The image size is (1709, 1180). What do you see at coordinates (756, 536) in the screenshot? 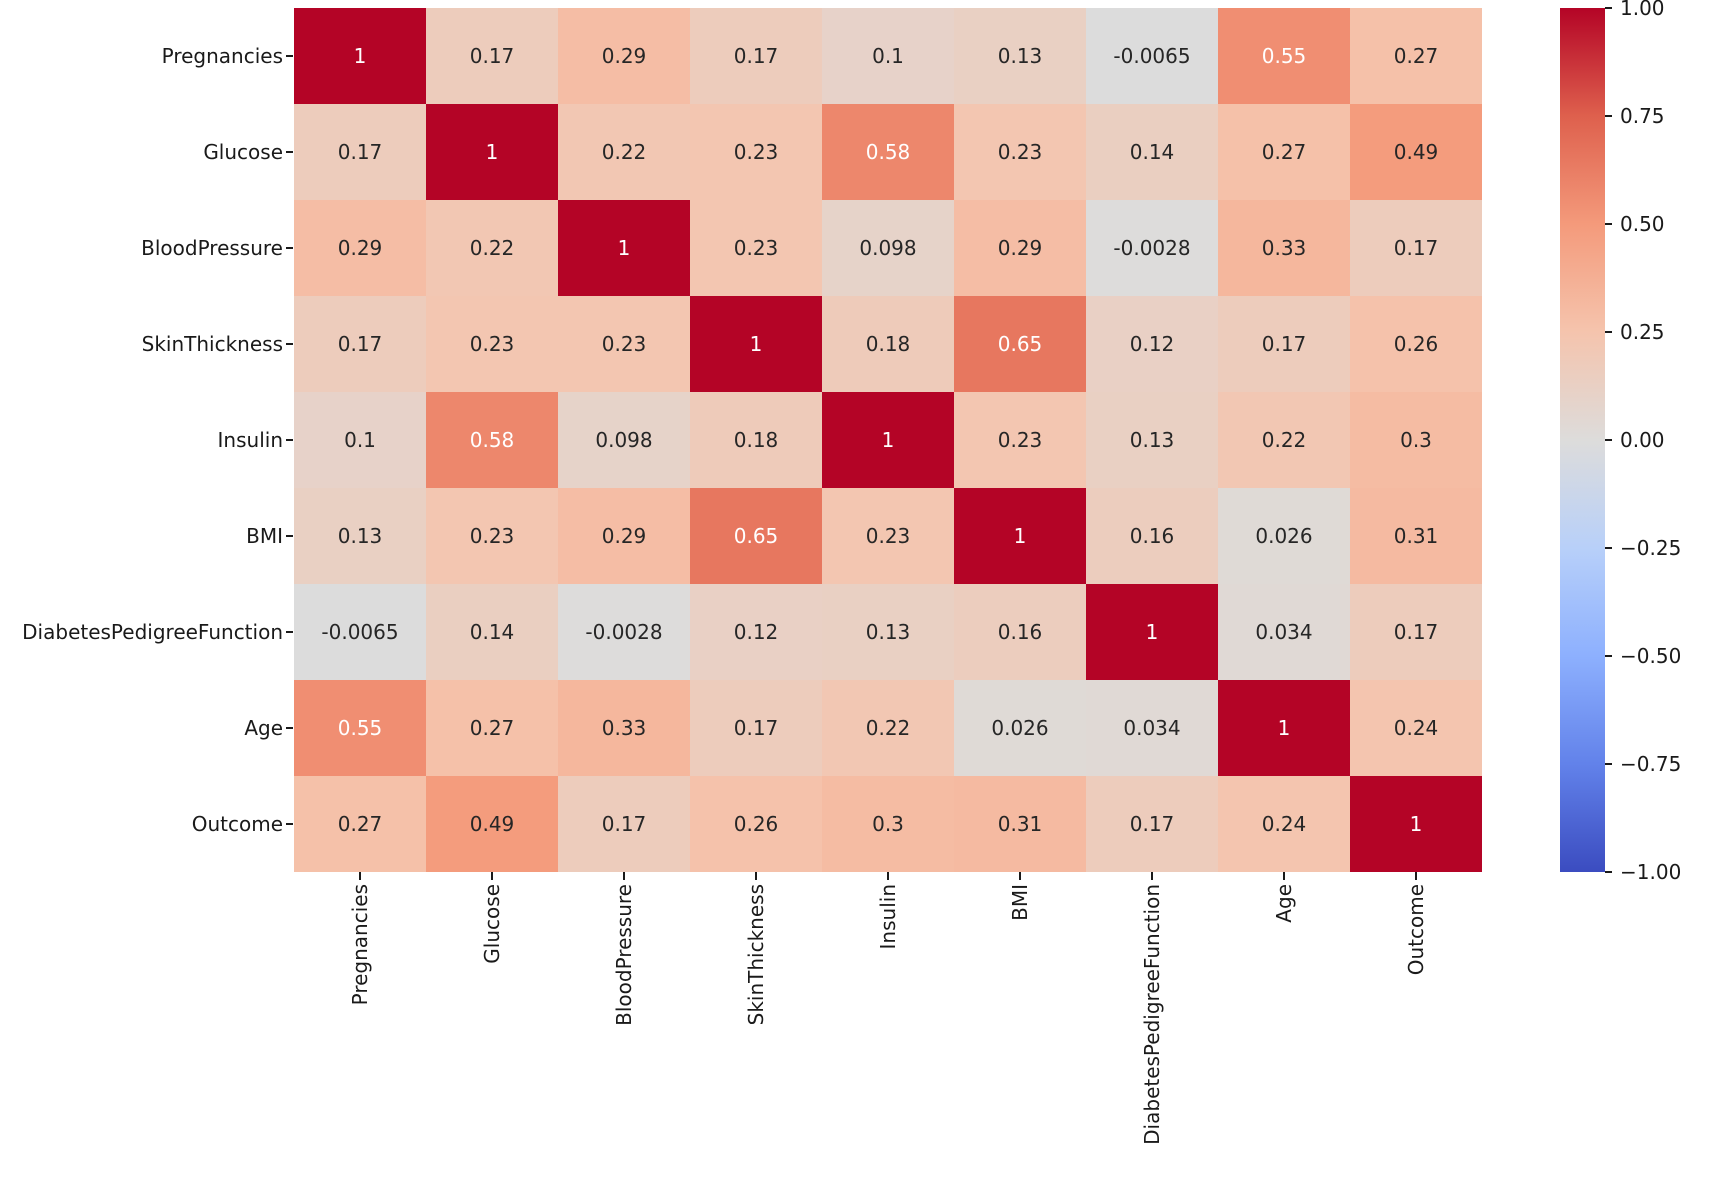
I see `heatmap-cell: 0.65` at bounding box center [756, 536].